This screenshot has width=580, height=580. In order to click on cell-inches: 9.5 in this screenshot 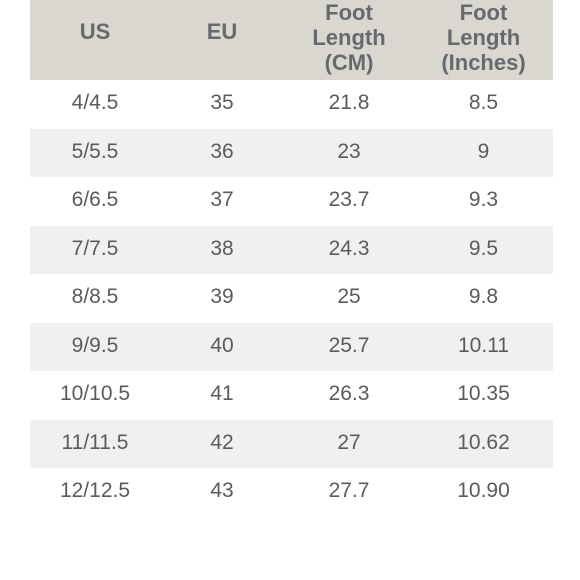, I will do `click(483, 248)`.